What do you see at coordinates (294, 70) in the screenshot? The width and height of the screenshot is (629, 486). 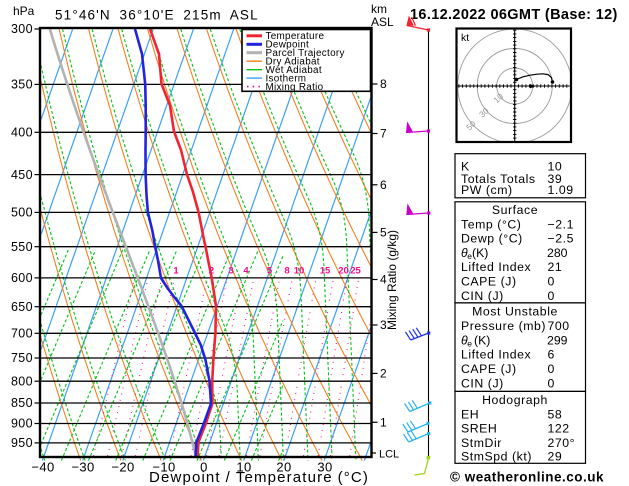 I see `svg-text: Wet Adiabat` at bounding box center [294, 70].